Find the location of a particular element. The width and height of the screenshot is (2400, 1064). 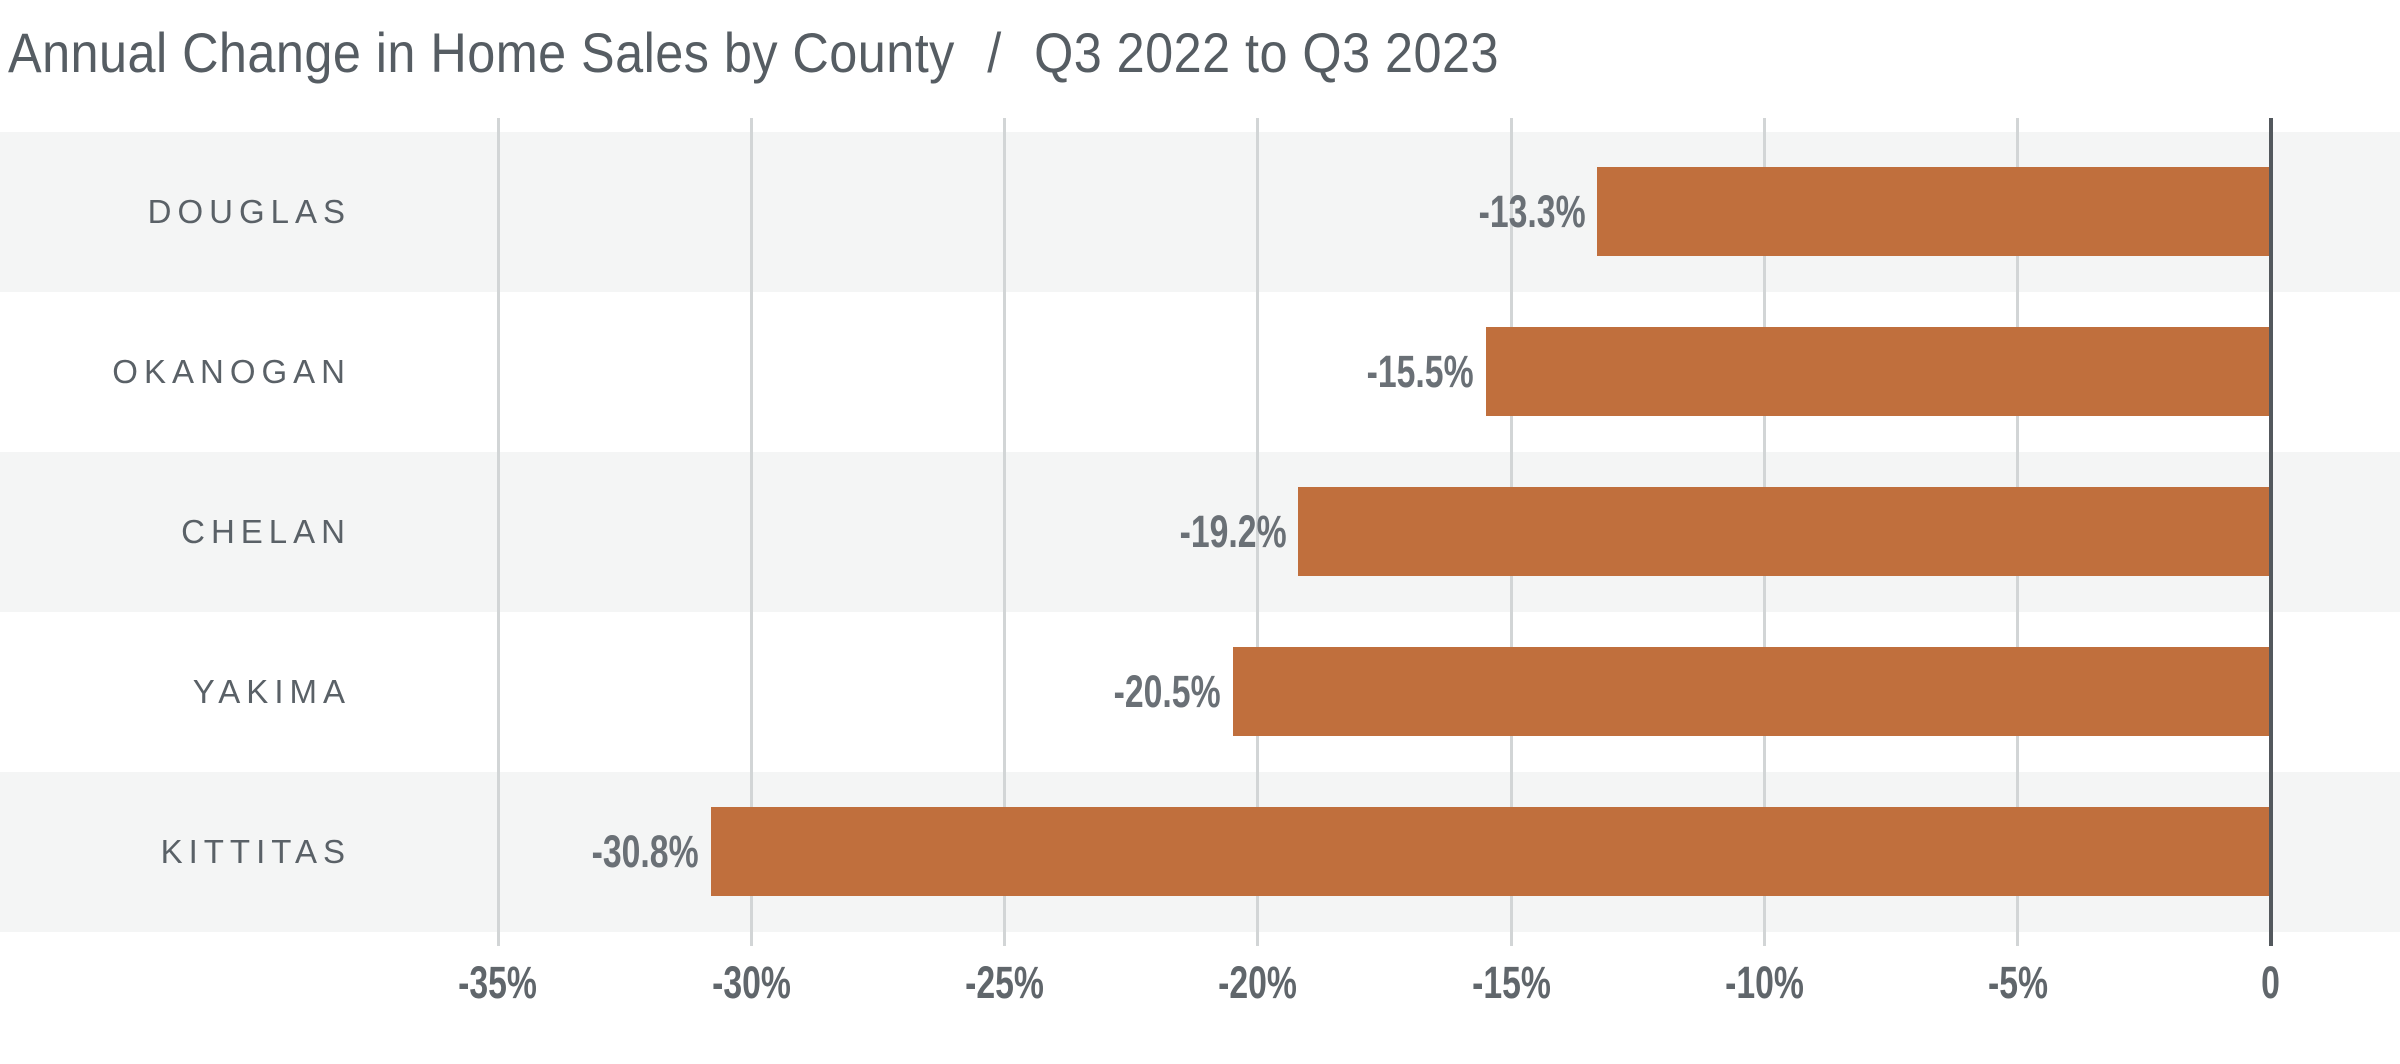

x-tick-label: -20% is located at coordinates (1258, 982).